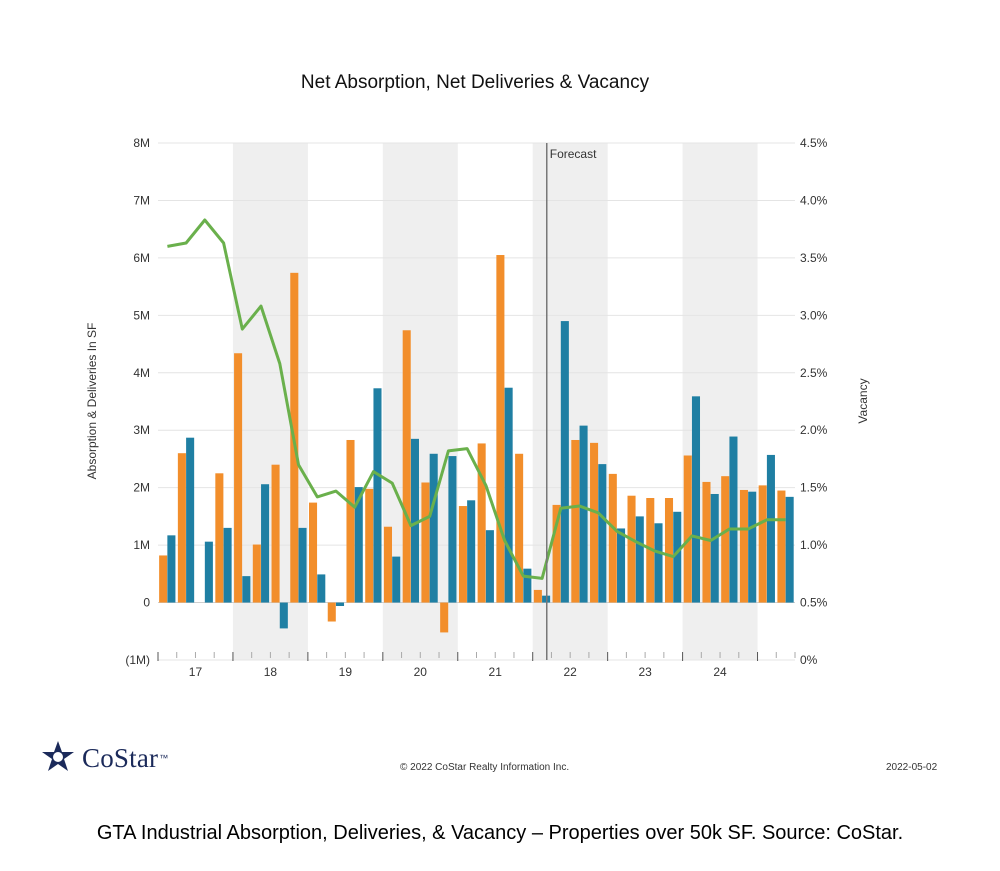 The height and width of the screenshot is (871, 1000). Describe the element at coordinates (496, 672) in the screenshot. I see `x-year-label: 21` at that location.